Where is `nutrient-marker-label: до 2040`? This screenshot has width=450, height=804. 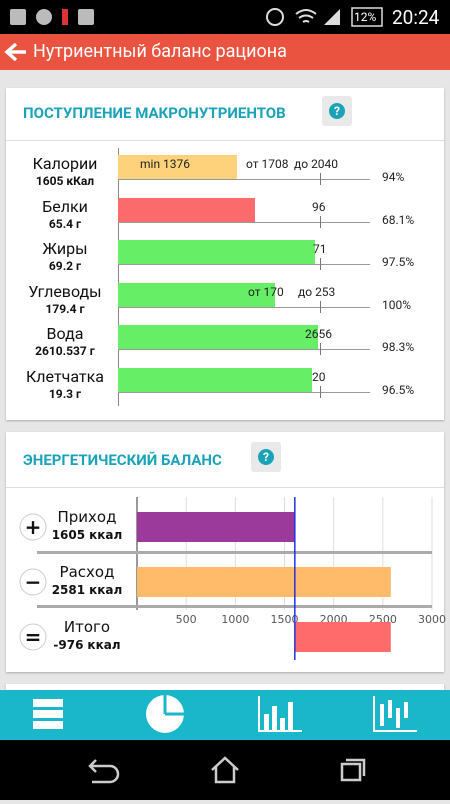
nutrient-marker-label: до 2040 is located at coordinates (316, 164).